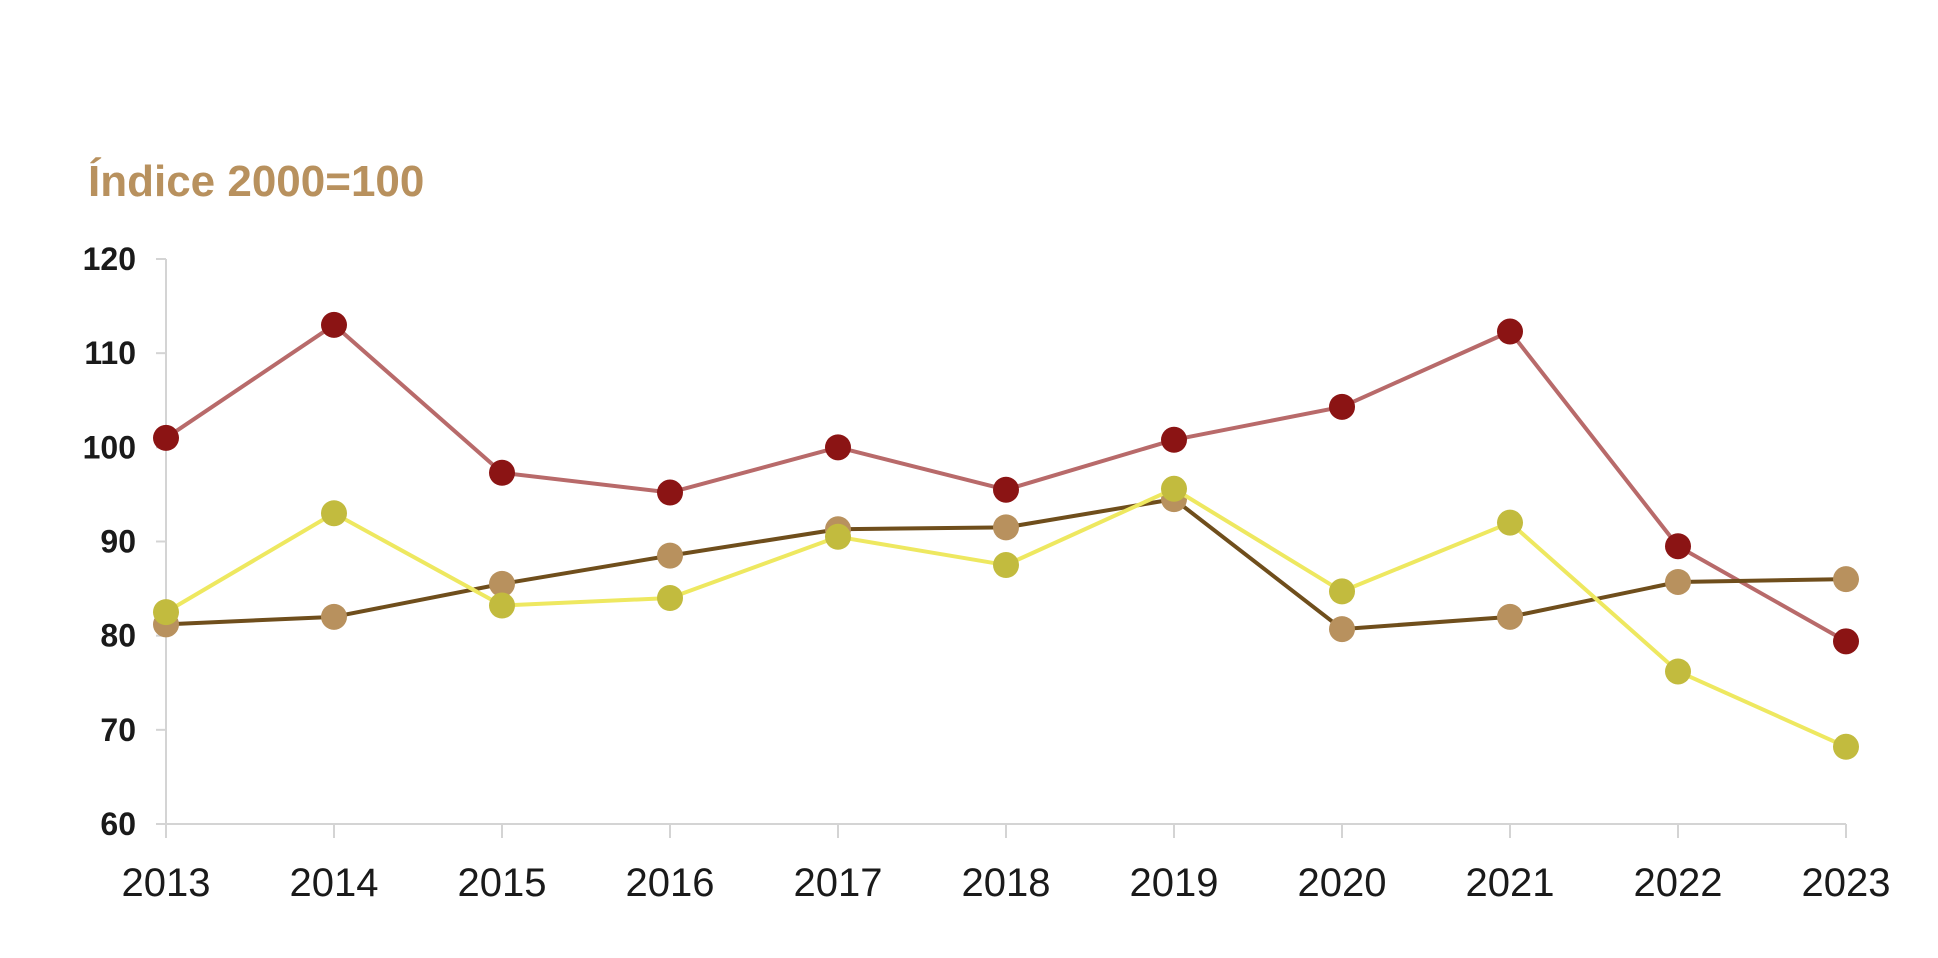  I want to click on y-tick-label: 110, so click(110, 353).